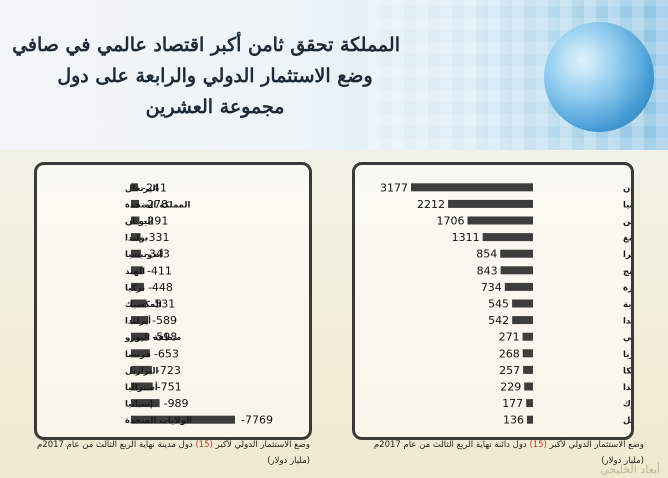  I want to click on creditors-value-label: 854, so click(486, 254).